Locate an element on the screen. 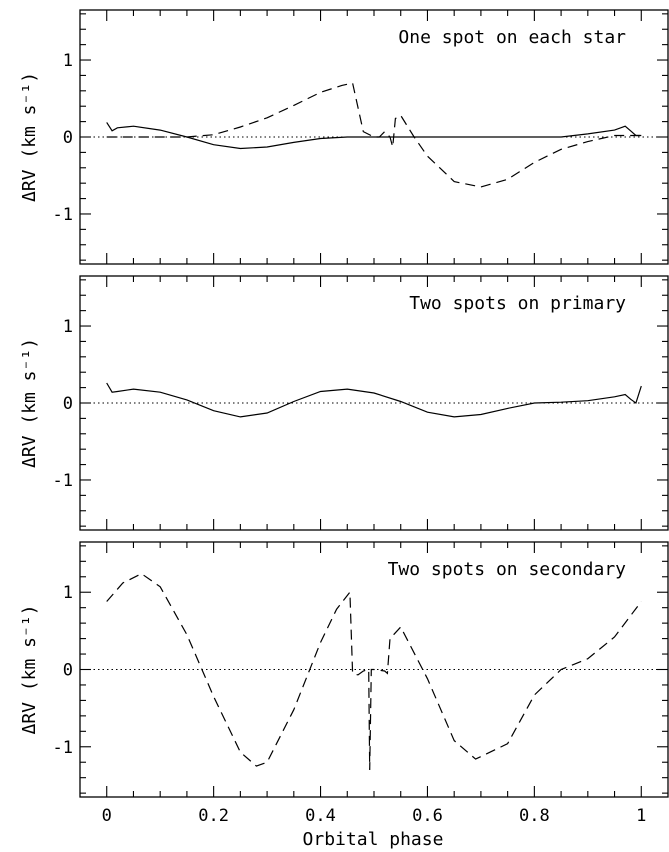 The height and width of the screenshot is (852, 669). two-spots-primary-y-tick-label: -1 is located at coordinates (63, 481).